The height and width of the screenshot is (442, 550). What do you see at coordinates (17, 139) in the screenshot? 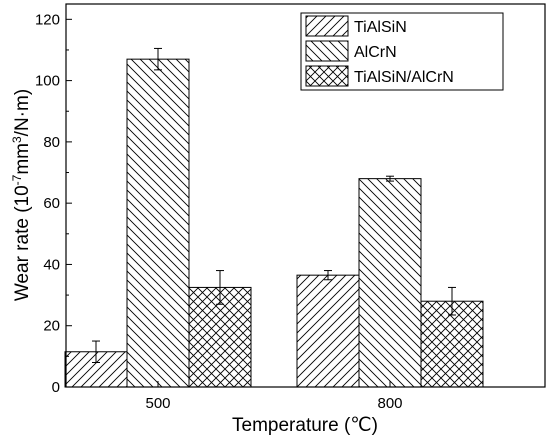
I see `y-axis-title-exp2: 3` at bounding box center [17, 139].